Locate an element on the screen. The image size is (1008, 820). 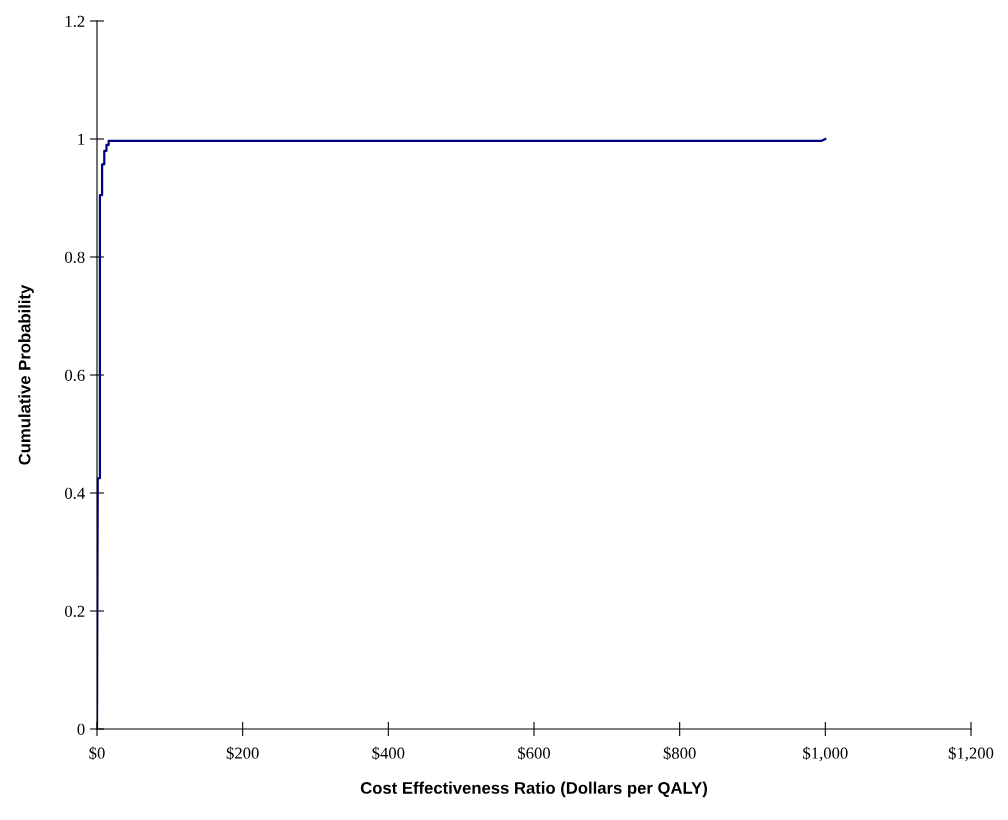
x-tick-label: $400 is located at coordinates (388, 753).